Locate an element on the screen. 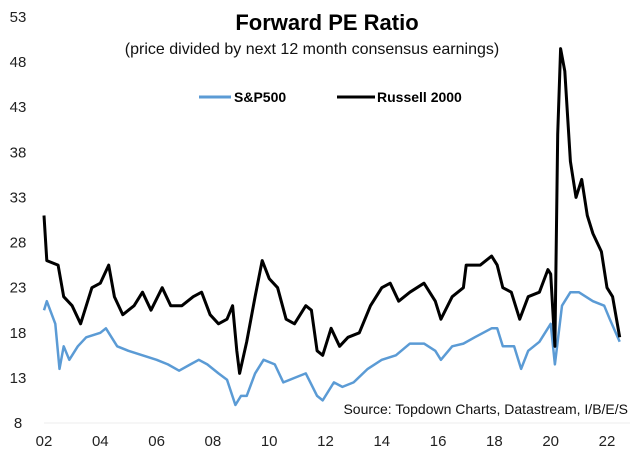  x-tick-label: 20 is located at coordinates (550, 441).